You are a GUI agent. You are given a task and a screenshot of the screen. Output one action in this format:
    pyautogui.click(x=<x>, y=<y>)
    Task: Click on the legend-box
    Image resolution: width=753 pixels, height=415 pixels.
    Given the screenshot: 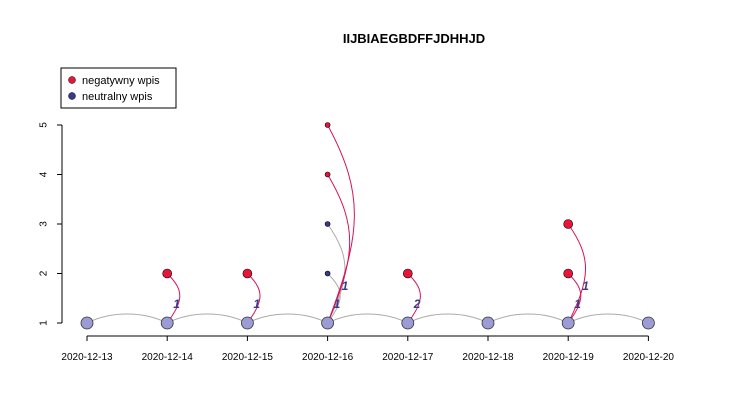 What is the action you would take?
    pyautogui.click(x=118, y=88)
    